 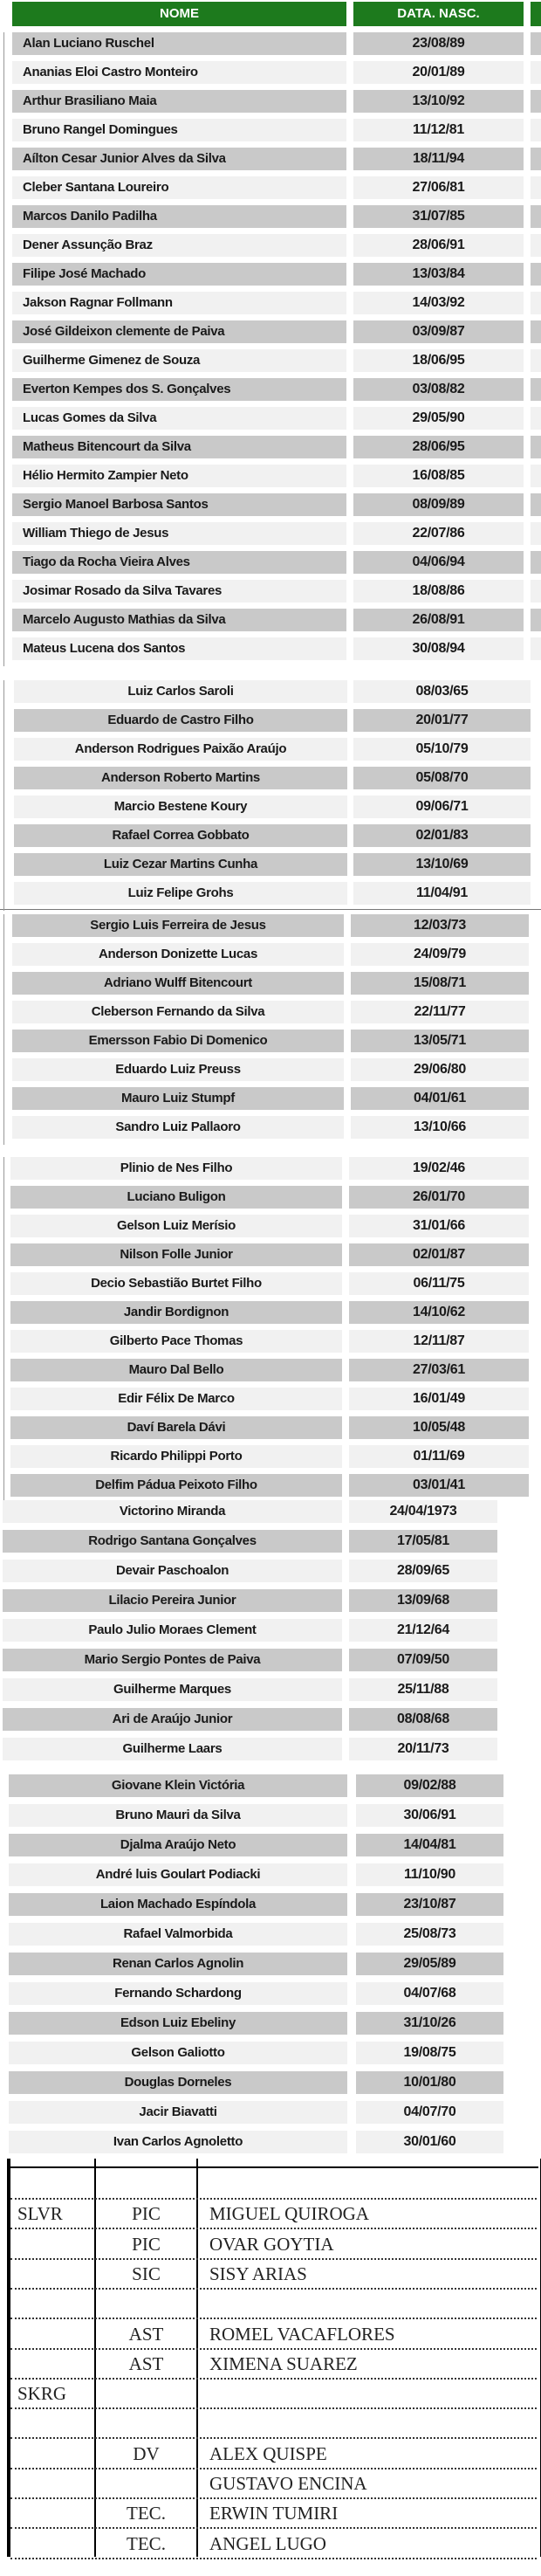 What do you see at coordinates (439, 1456) in the screenshot?
I see `date-cell: 01/11/69` at bounding box center [439, 1456].